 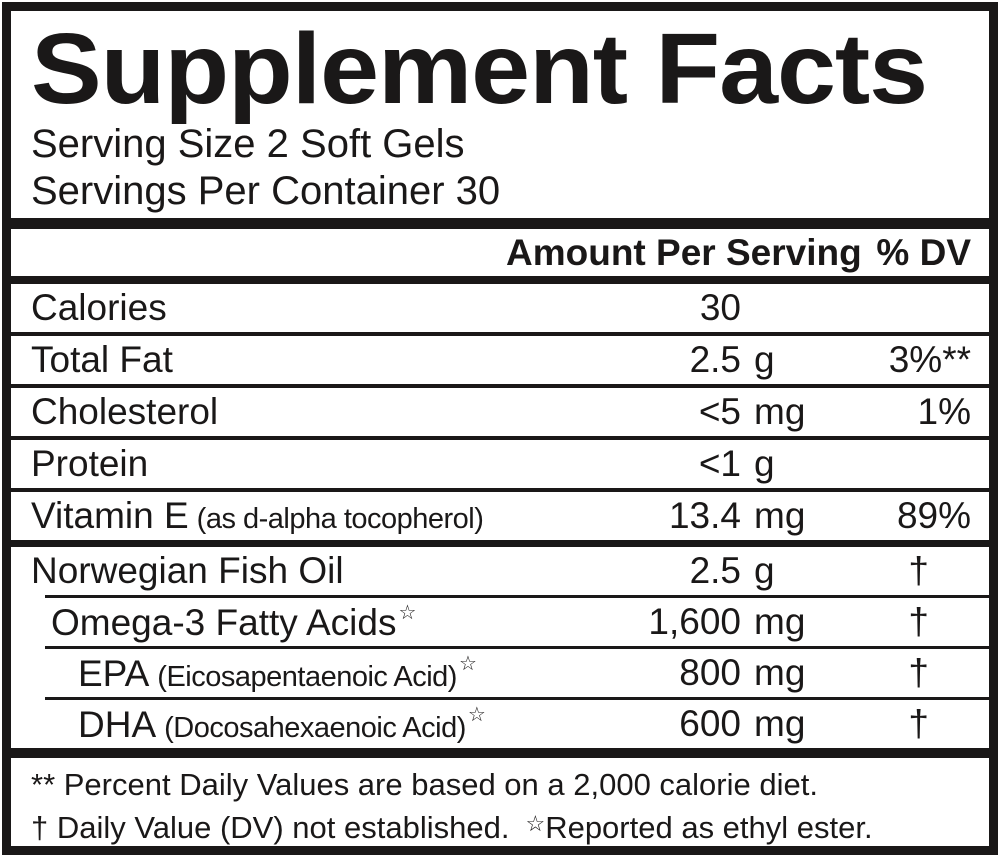 I want to click on nutrient-name: DHA (Docosahexaenoic Acid) ☆, so click(x=282, y=724).